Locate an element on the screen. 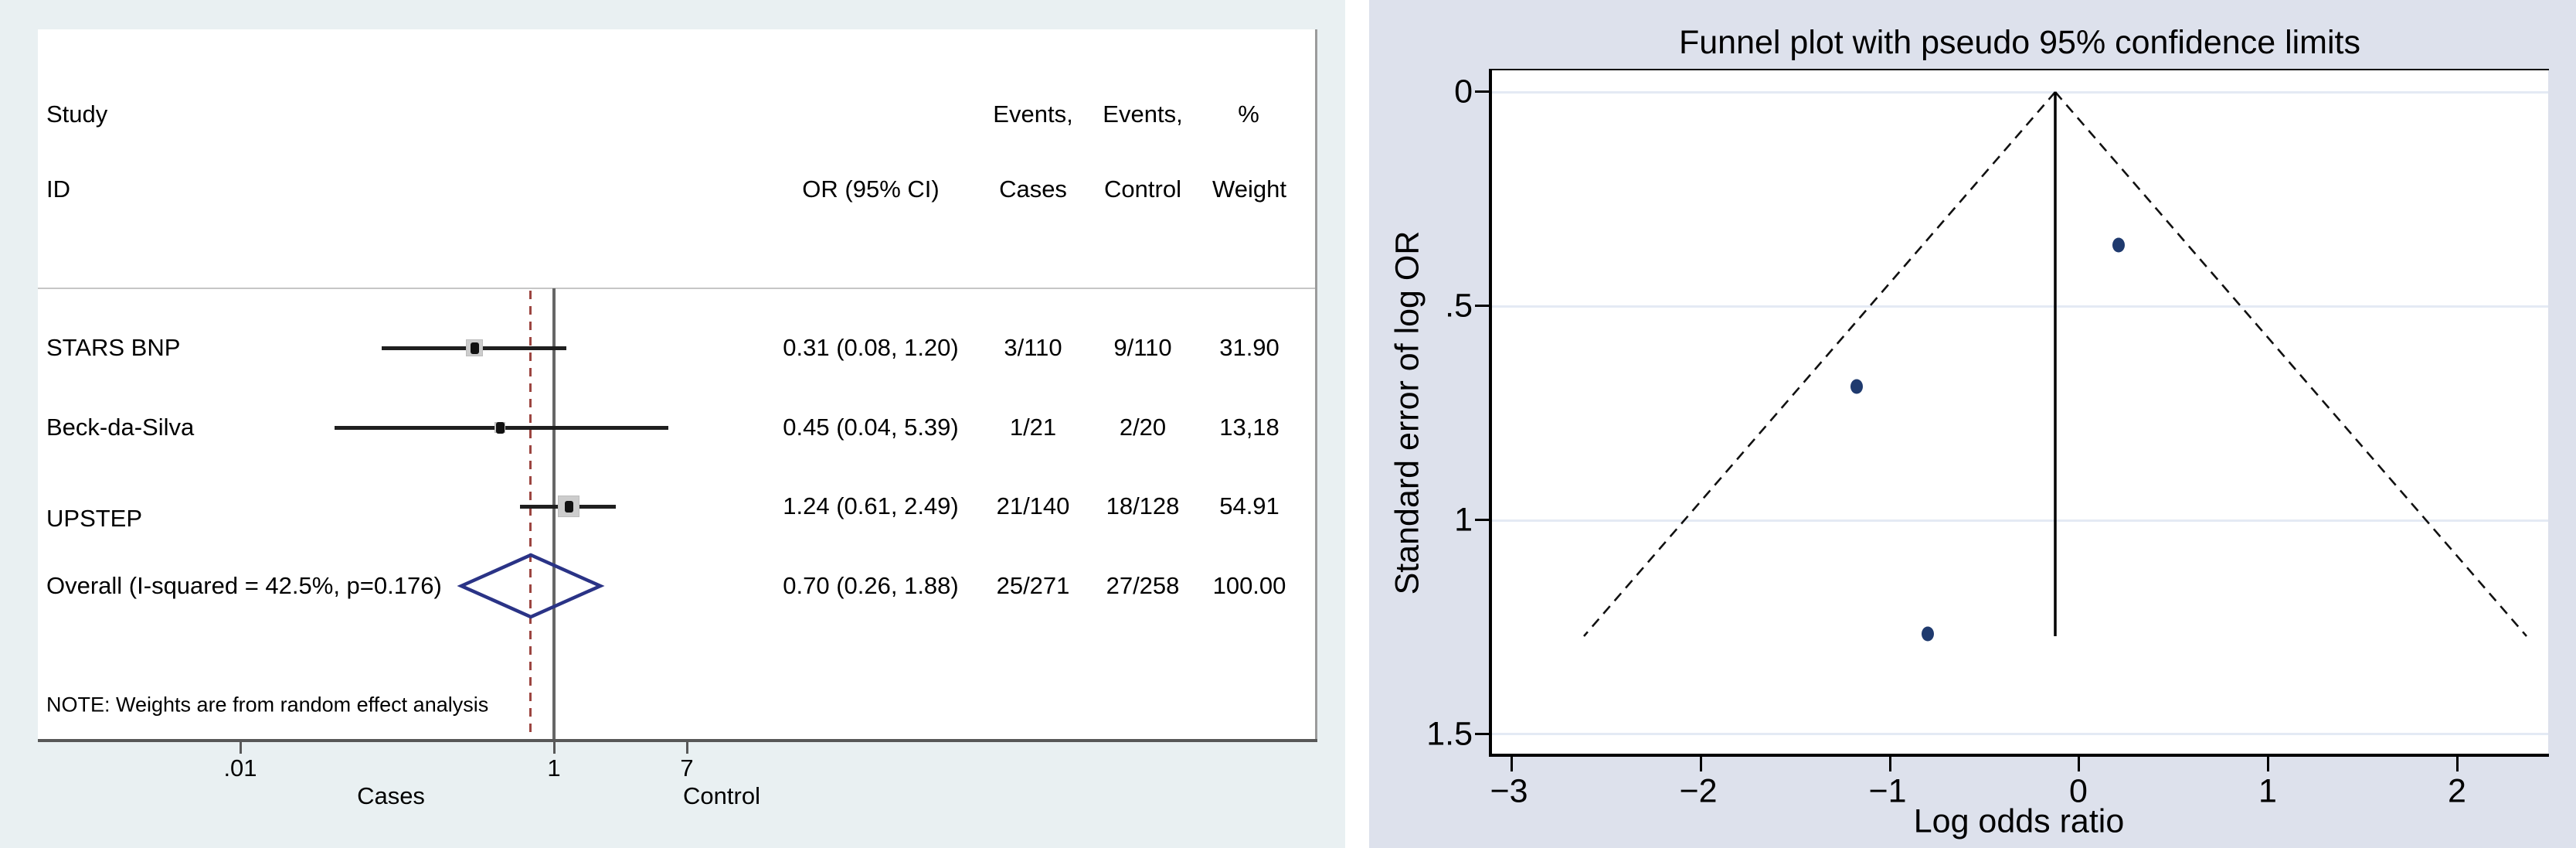 The height and width of the screenshot is (848, 2576). forest-x-tick-label: 7 is located at coordinates (687, 768).